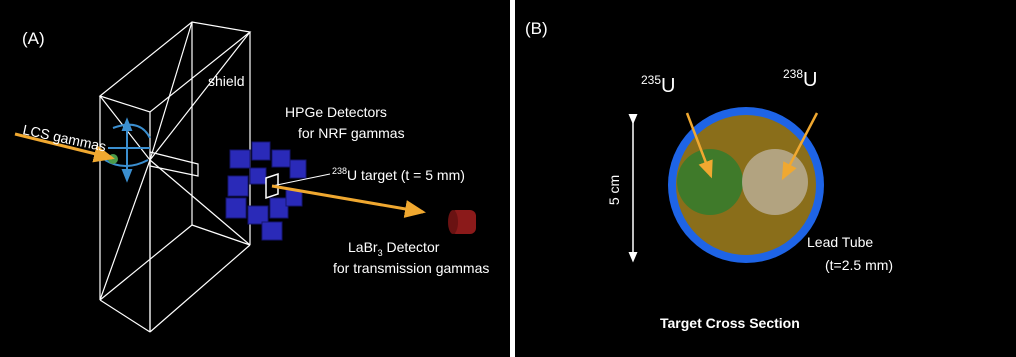 Image resolution: width=1016 pixels, height=357 pixels. I want to click on panel-b-label: (B), so click(536, 28).